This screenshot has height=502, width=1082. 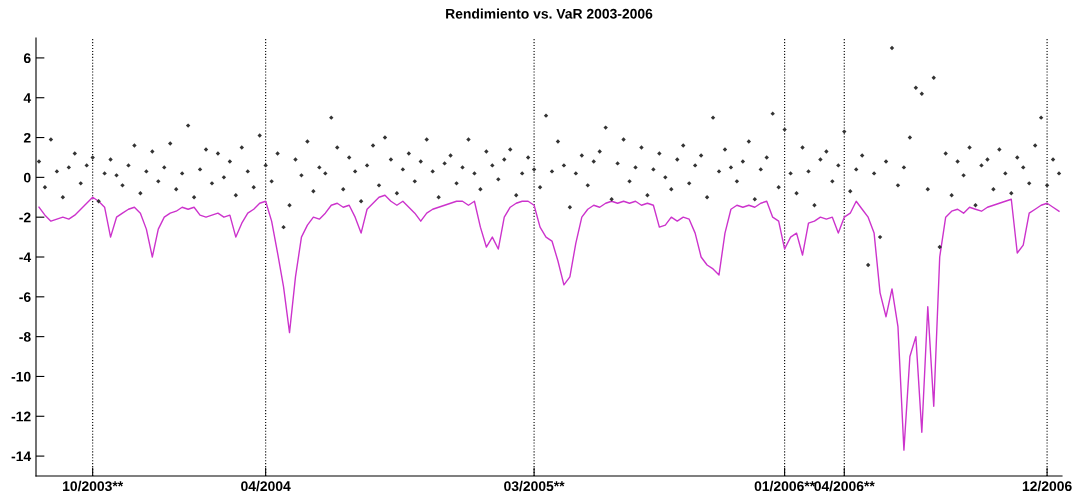 I want to click on x-tick-label: 10/2003**, so click(x=93, y=486).